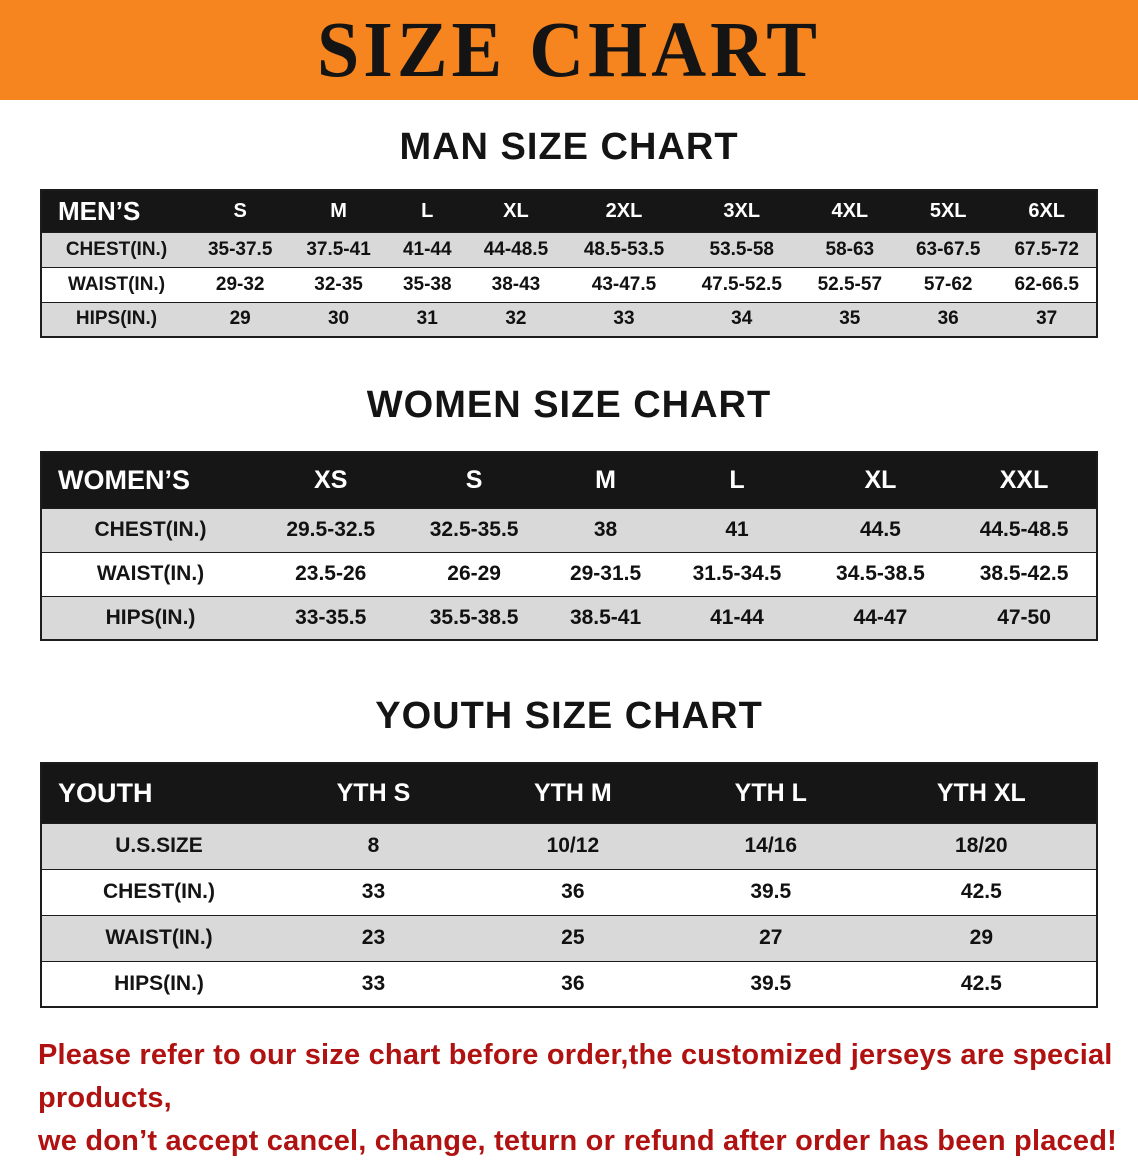  What do you see at coordinates (338, 249) in the screenshot?
I see `value-cell: 37.5-41` at bounding box center [338, 249].